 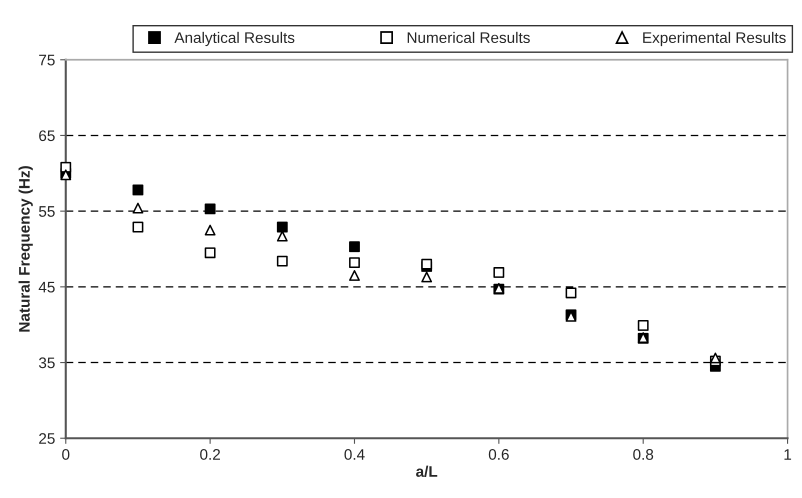 What do you see at coordinates (47, 60) in the screenshot?
I see `y-tick-label: 75` at bounding box center [47, 60].